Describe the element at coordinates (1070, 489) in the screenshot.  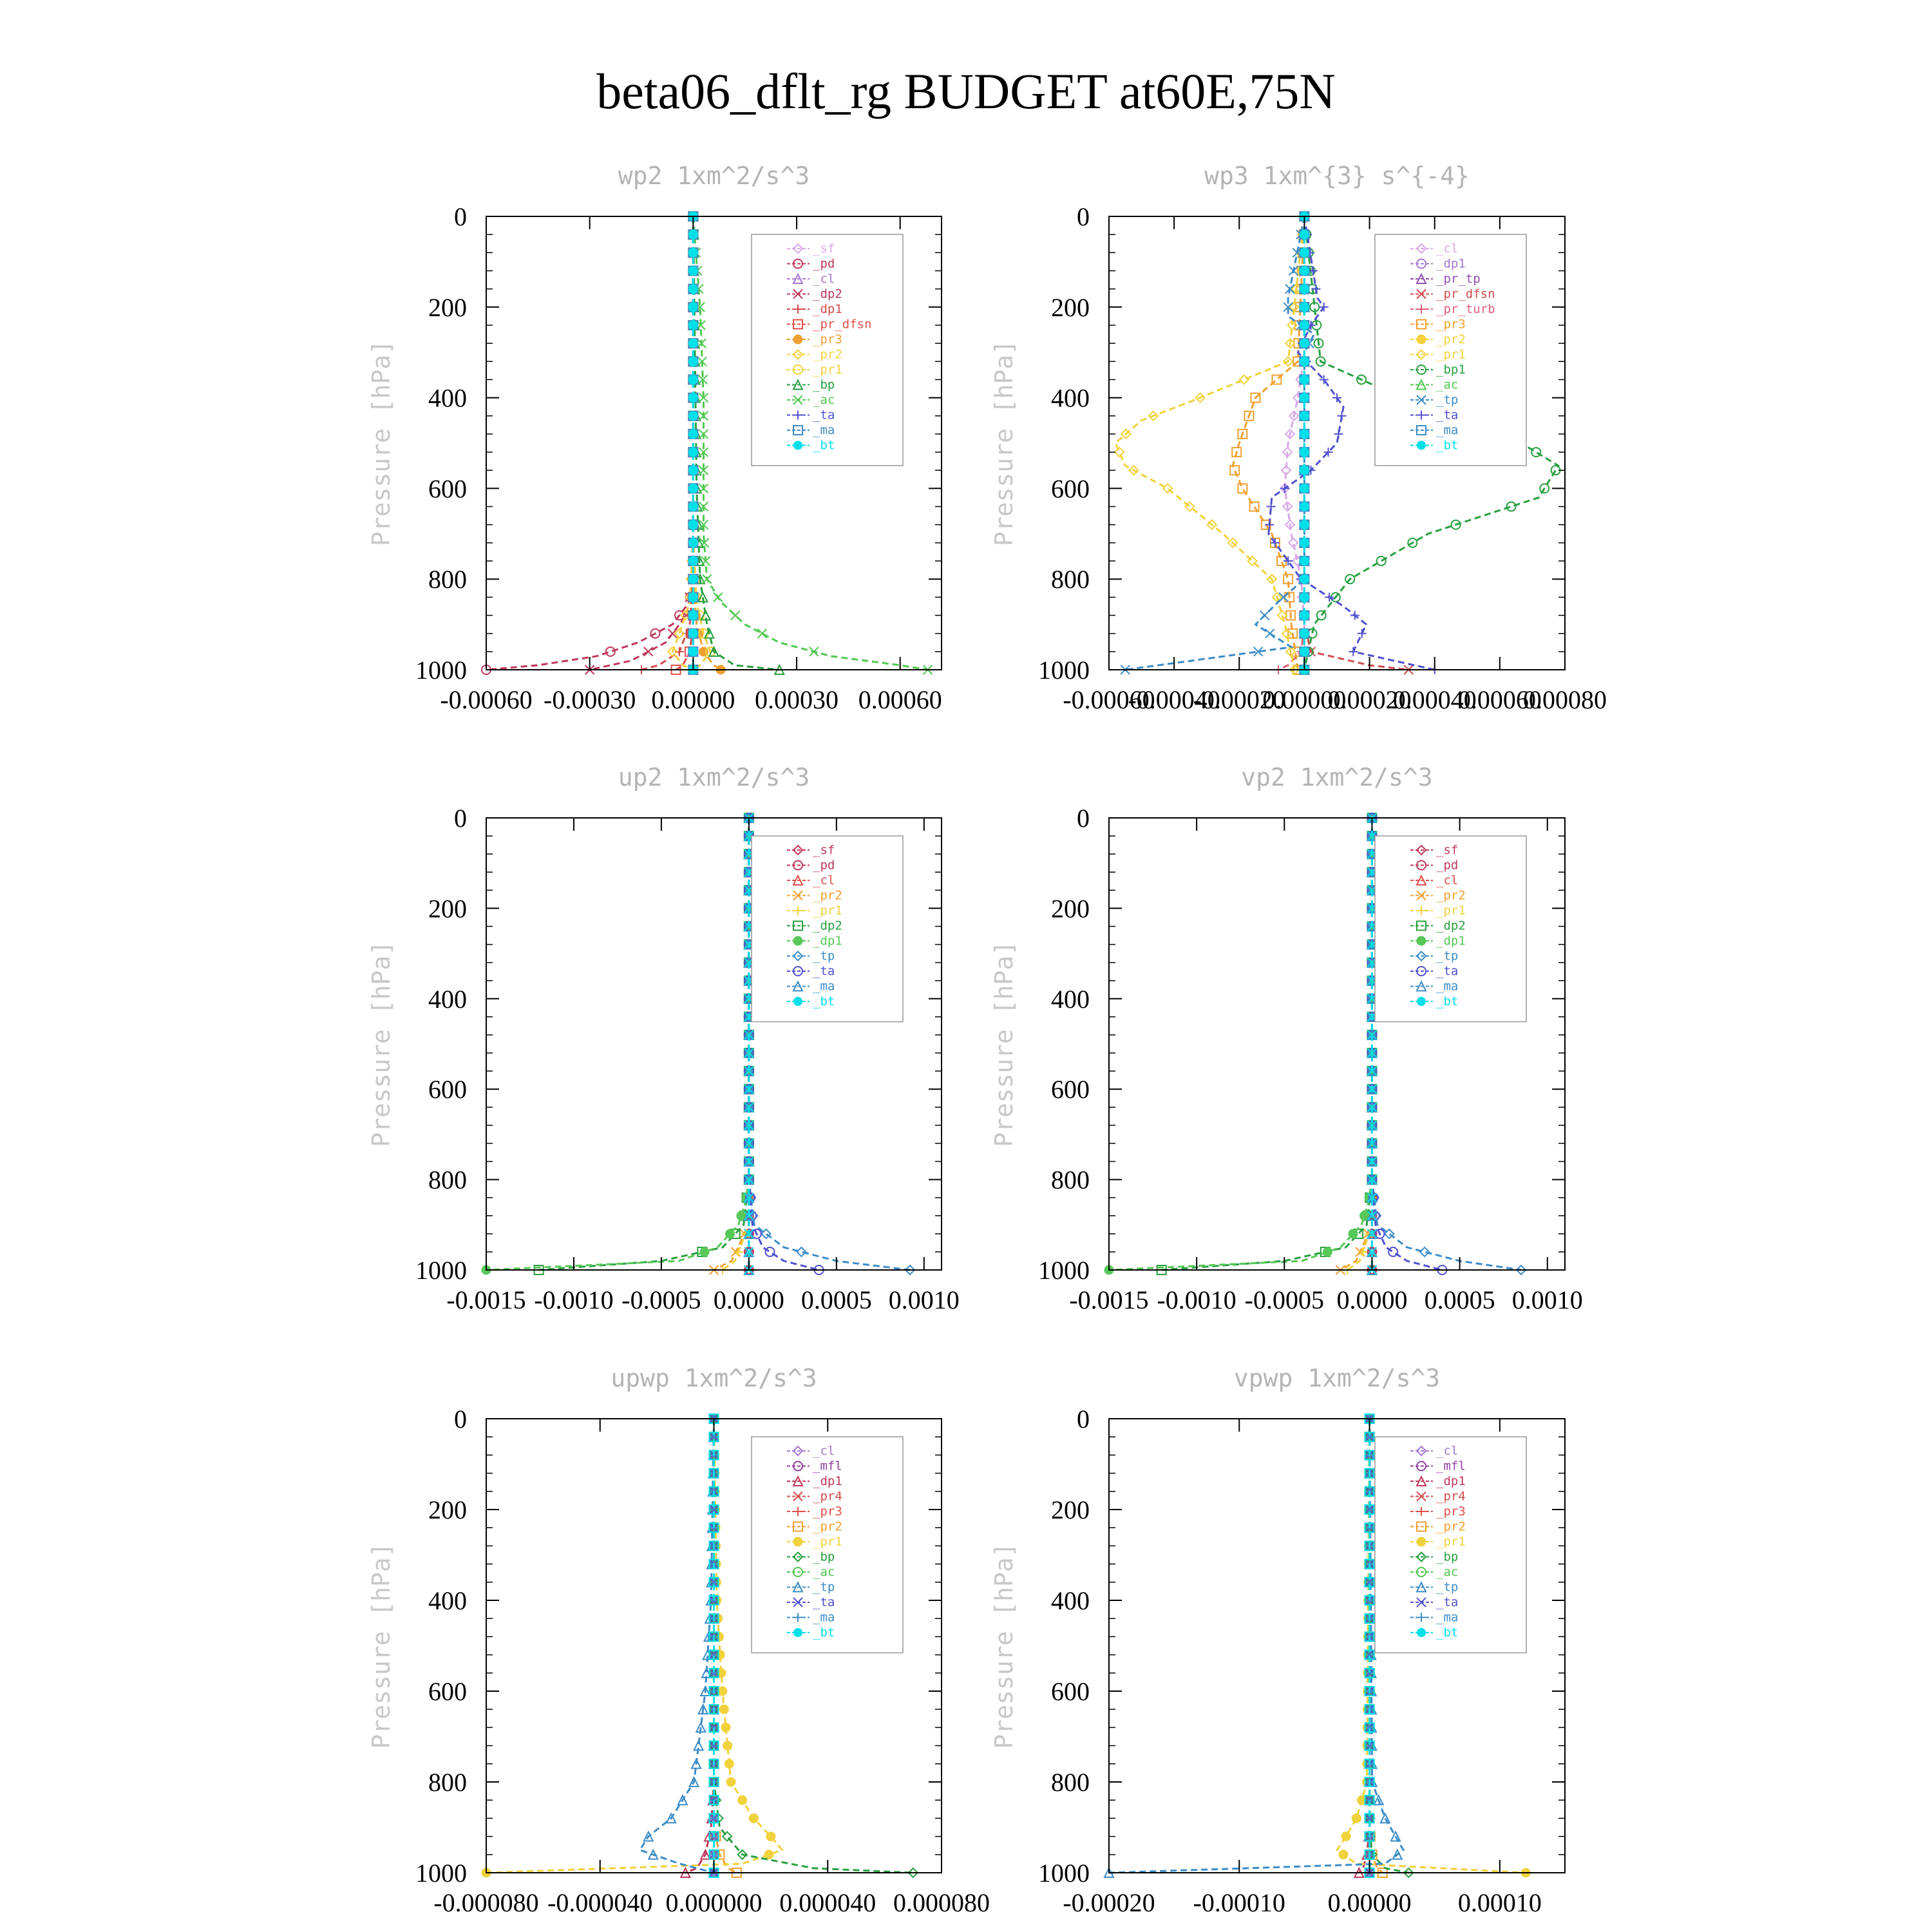
I see `y-tick-label: 600` at that location.